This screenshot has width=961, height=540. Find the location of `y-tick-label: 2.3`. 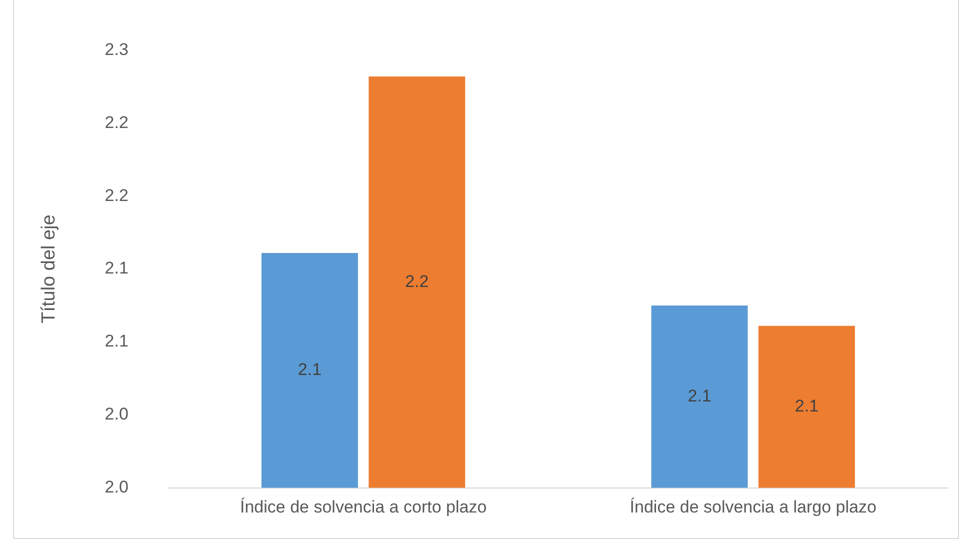

y-tick-label: 2.3 is located at coordinates (116, 49).